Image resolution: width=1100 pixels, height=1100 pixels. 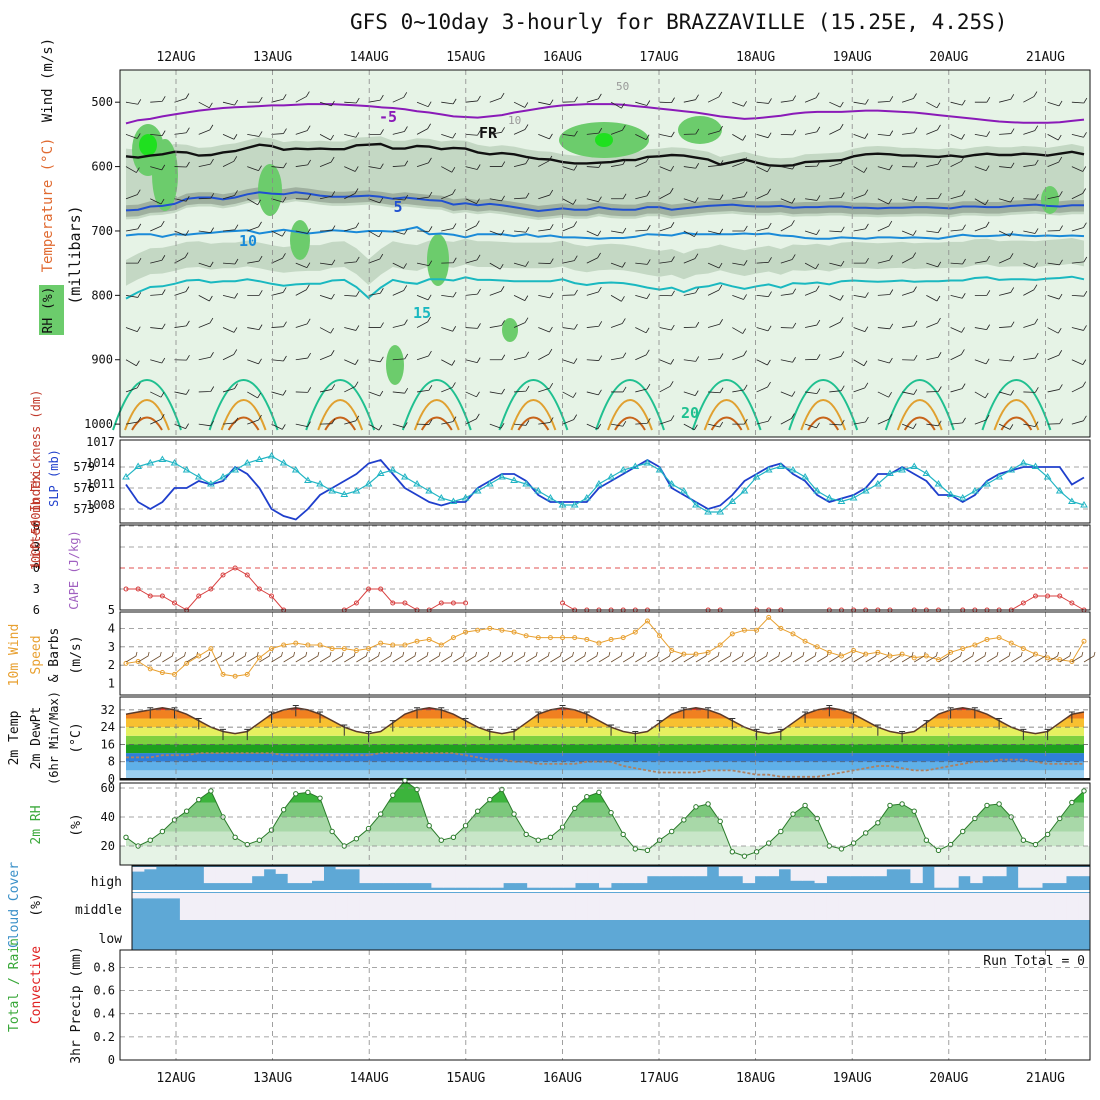 What do you see at coordinates (397, 207) in the screenshot?
I see `isotherm-label: 5` at bounding box center [397, 207].